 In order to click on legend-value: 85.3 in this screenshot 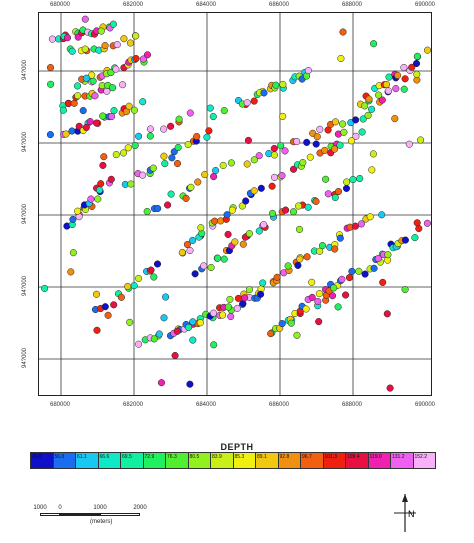, I will do `click(239, 457)`.